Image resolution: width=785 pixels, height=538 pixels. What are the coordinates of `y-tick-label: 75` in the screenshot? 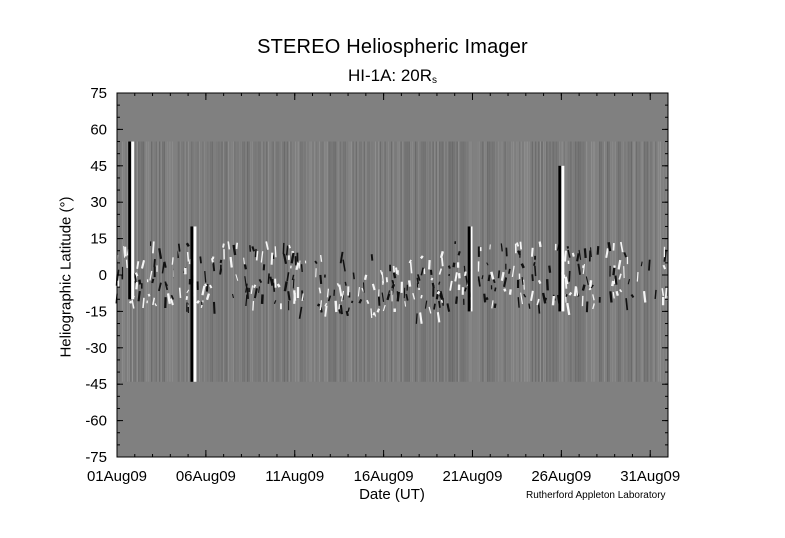 It's located at (98, 93).